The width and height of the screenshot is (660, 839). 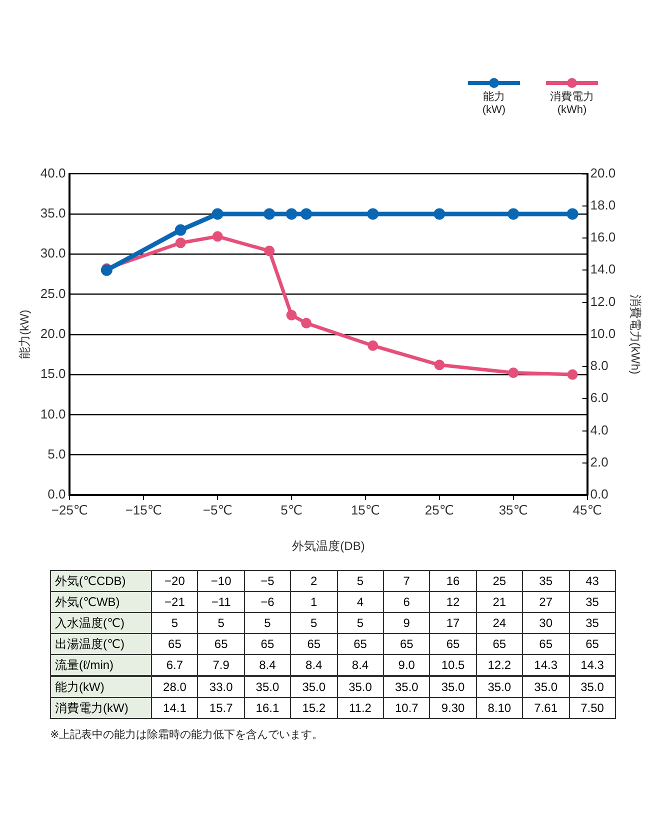 I want to click on y-tick-label: 40.0, so click(x=53, y=172).